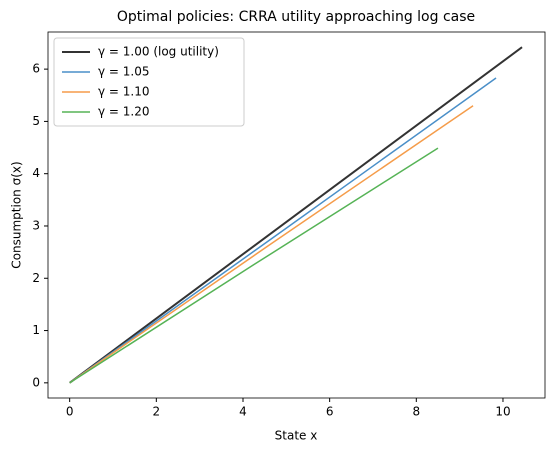 Image resolution: width=554 pixels, height=453 pixels. What do you see at coordinates (70, 412) in the screenshot?
I see `x-tick-label: 0` at bounding box center [70, 412].